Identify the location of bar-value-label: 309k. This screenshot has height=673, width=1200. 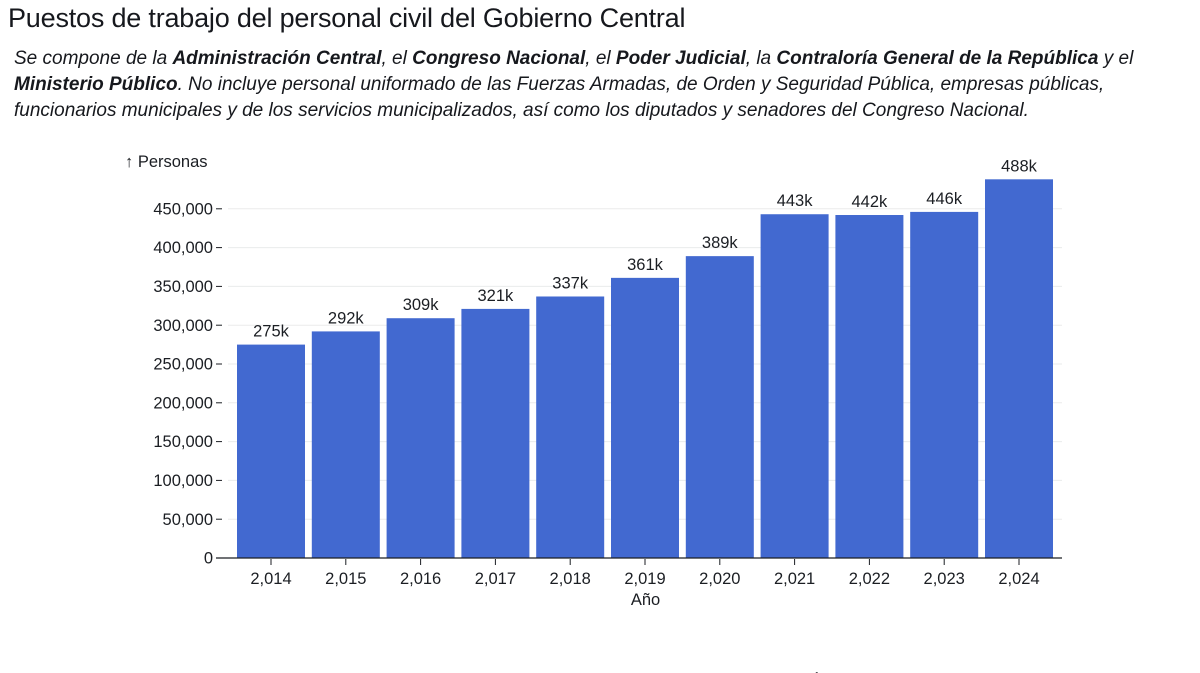
(421, 305).